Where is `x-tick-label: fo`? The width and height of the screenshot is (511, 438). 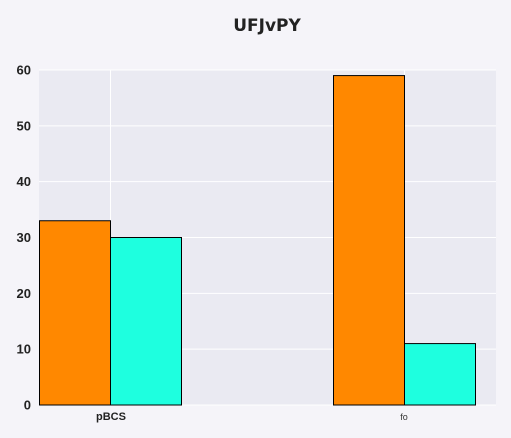 x-tick-label: fo is located at coordinates (404, 417).